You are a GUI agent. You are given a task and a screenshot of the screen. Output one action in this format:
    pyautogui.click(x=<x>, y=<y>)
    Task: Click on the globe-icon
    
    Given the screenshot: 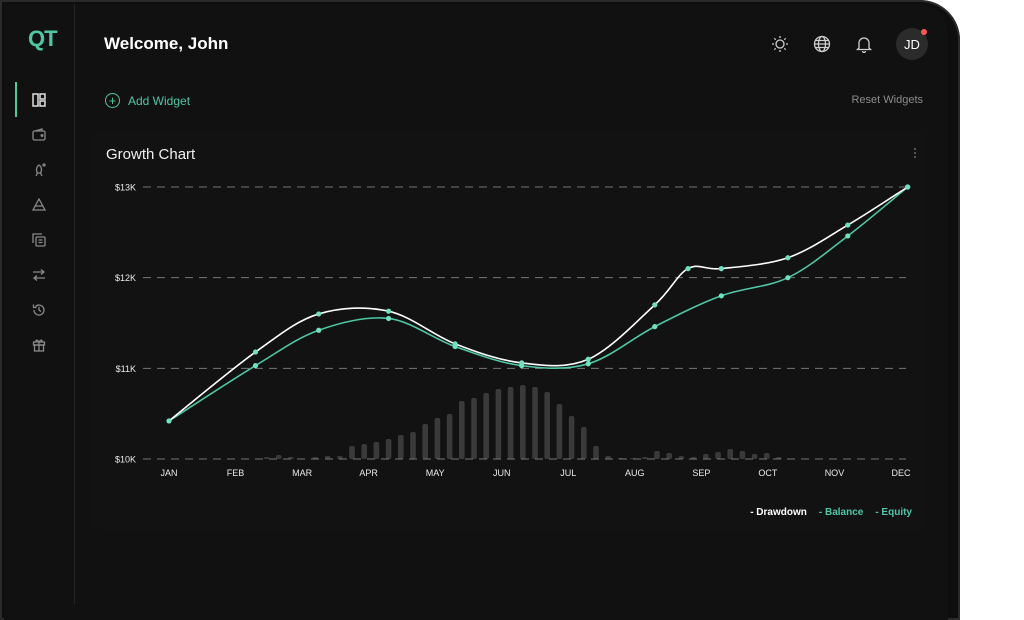 What is the action you would take?
    pyautogui.click(x=822, y=44)
    